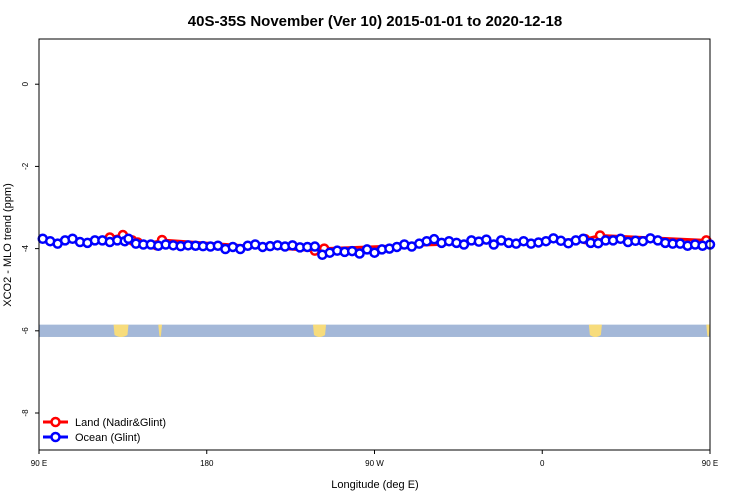 The width and height of the screenshot is (750, 500). I want to click on legend-ocean-marker, so click(55, 437).